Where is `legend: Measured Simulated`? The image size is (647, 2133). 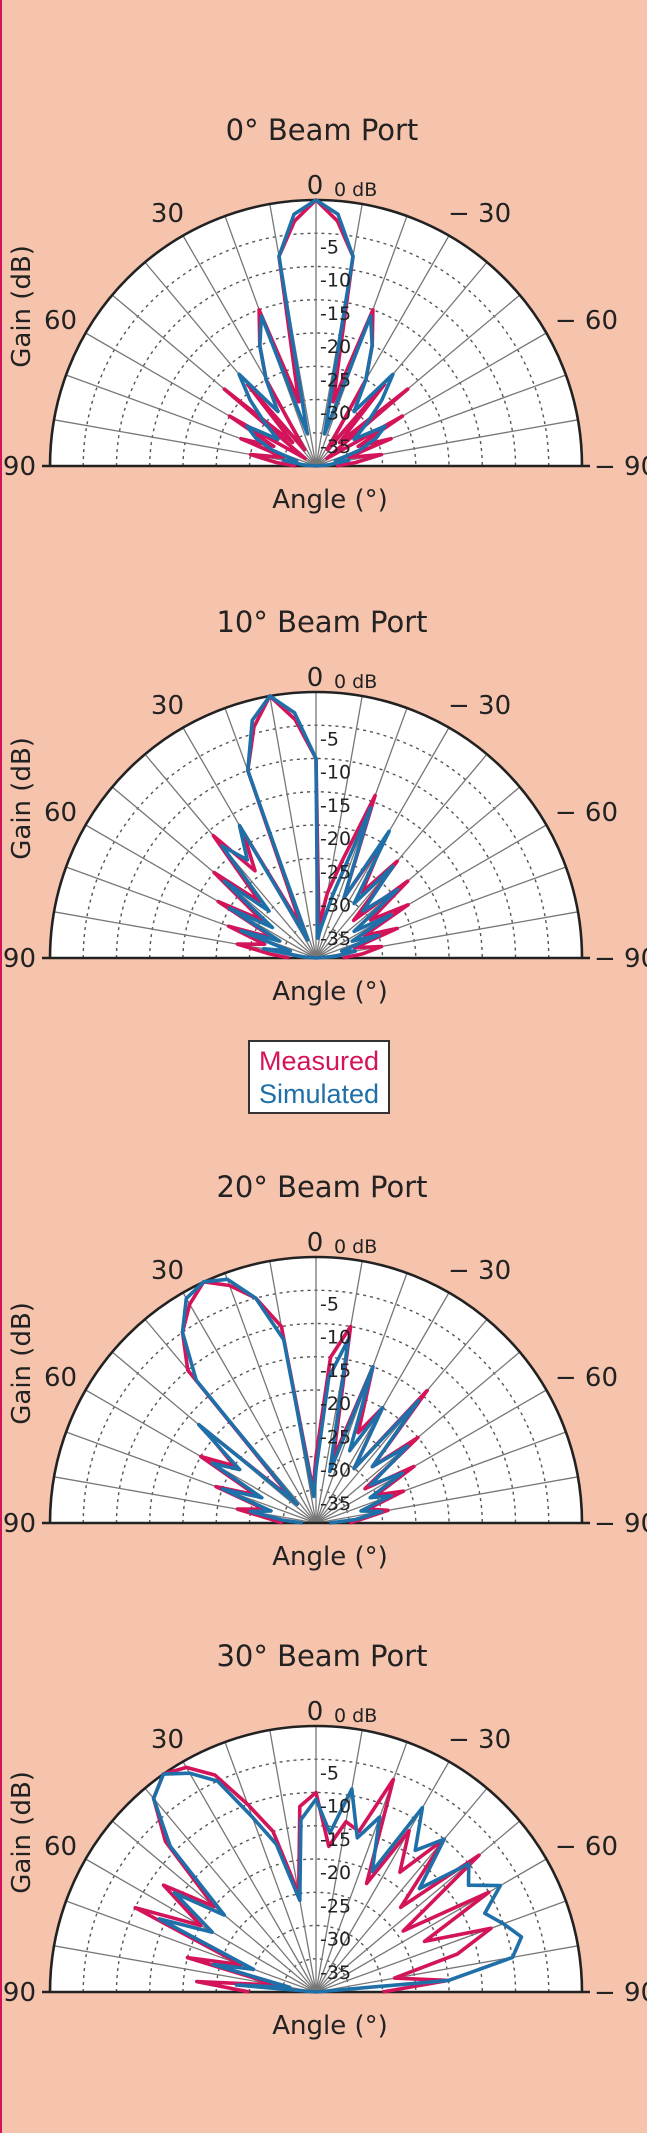 legend: Measured Simulated is located at coordinates (319, 1077).